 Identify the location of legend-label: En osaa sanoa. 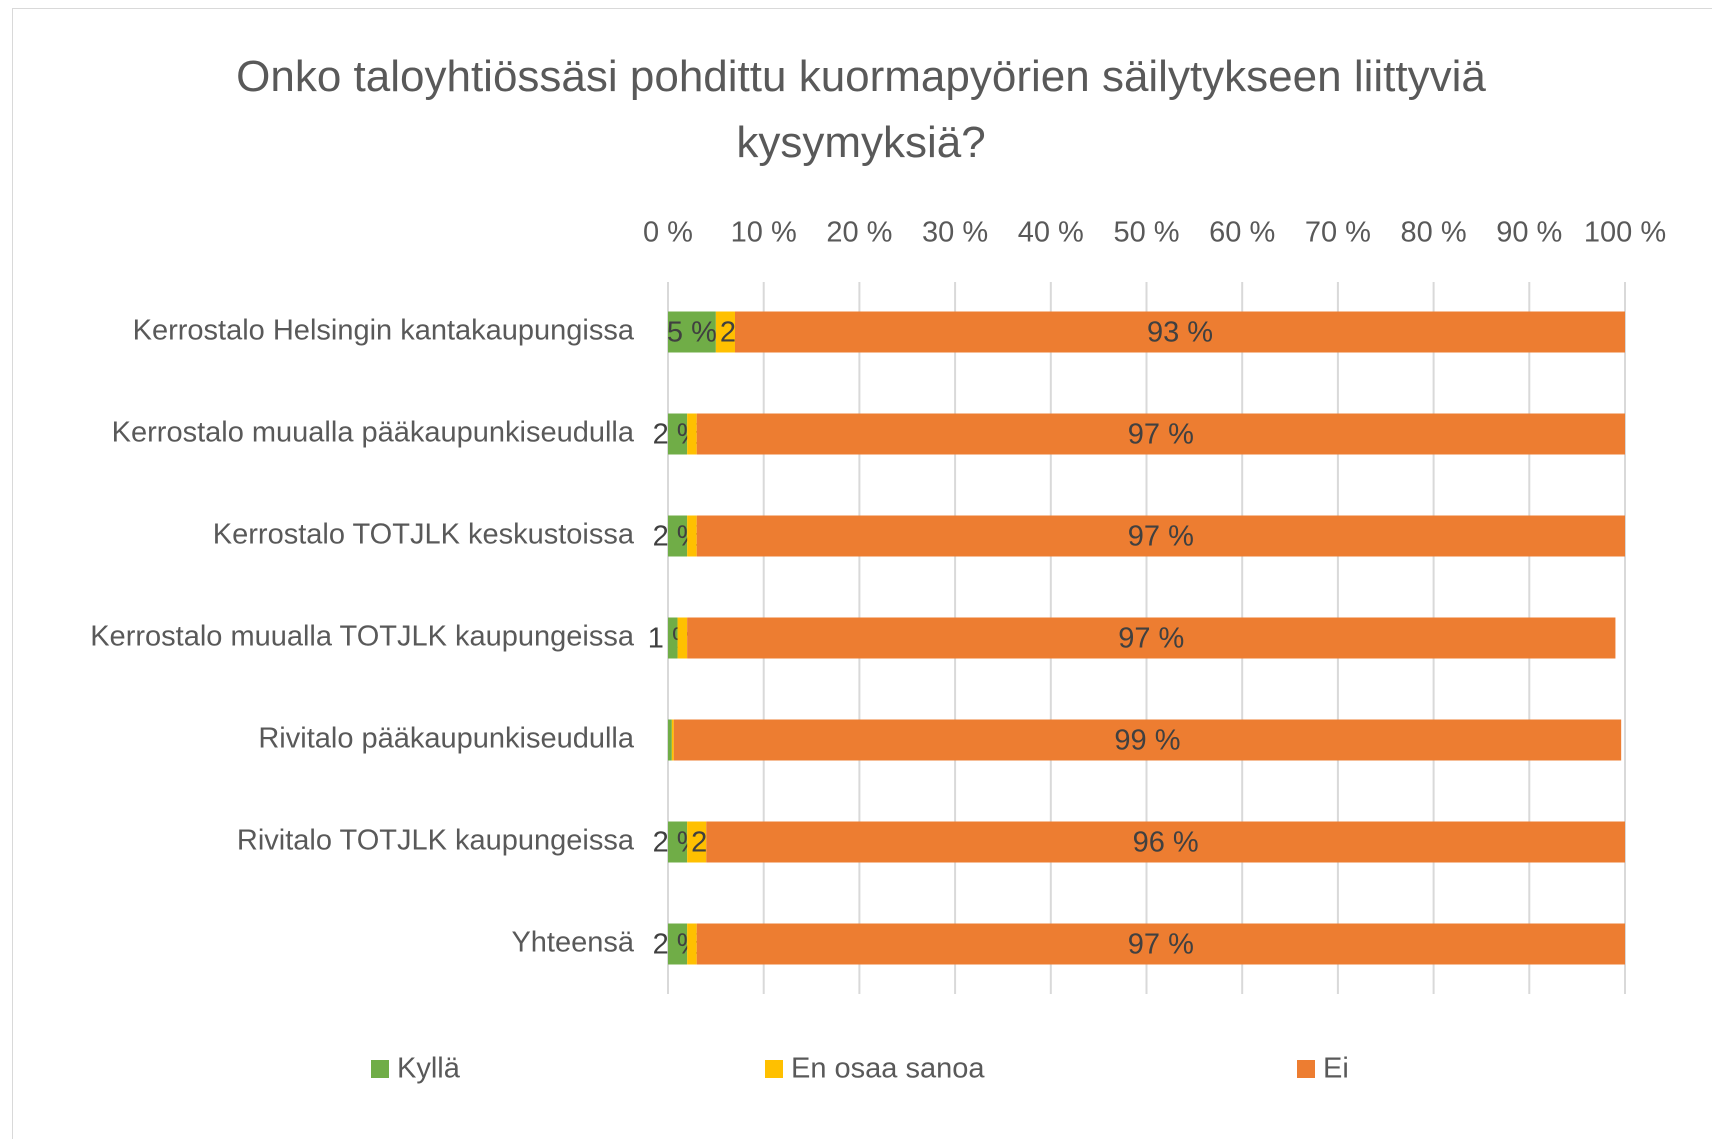
(888, 1069).